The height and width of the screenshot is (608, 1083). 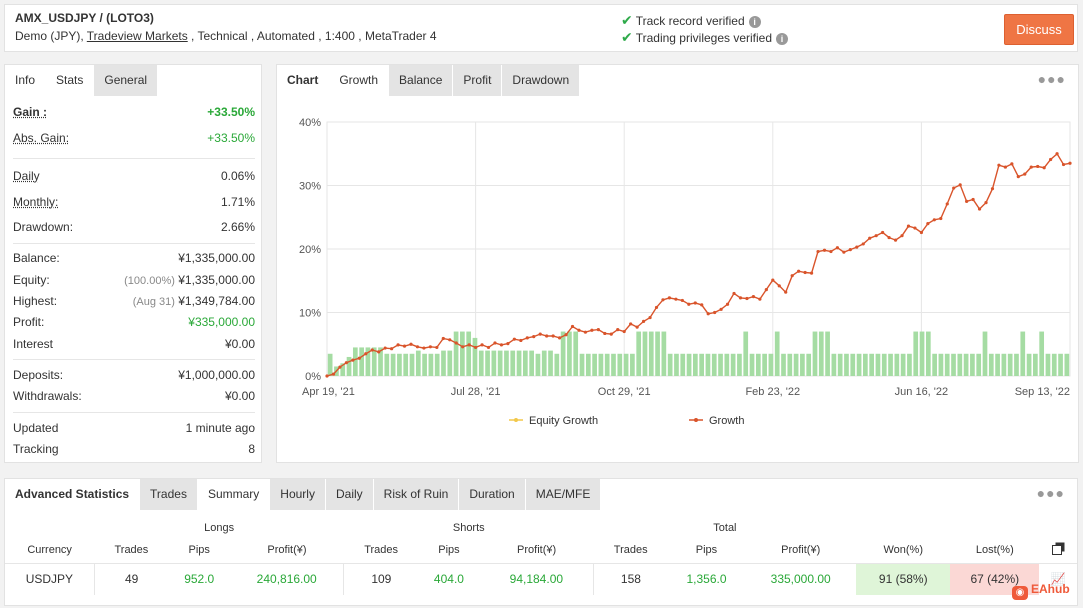 I want to click on stat-label: Gain :, so click(x=30, y=112).